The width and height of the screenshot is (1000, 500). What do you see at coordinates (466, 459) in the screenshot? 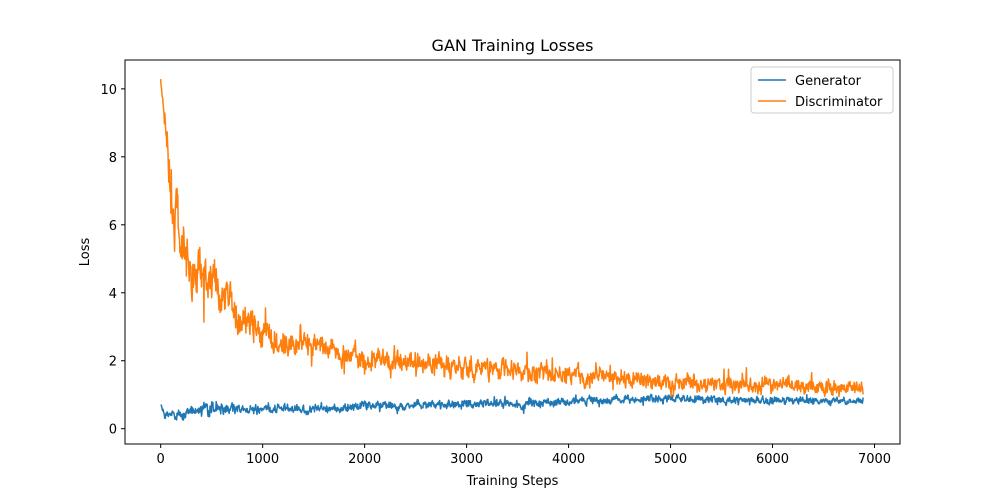
I see `x-tick-label: 3000` at bounding box center [466, 459].